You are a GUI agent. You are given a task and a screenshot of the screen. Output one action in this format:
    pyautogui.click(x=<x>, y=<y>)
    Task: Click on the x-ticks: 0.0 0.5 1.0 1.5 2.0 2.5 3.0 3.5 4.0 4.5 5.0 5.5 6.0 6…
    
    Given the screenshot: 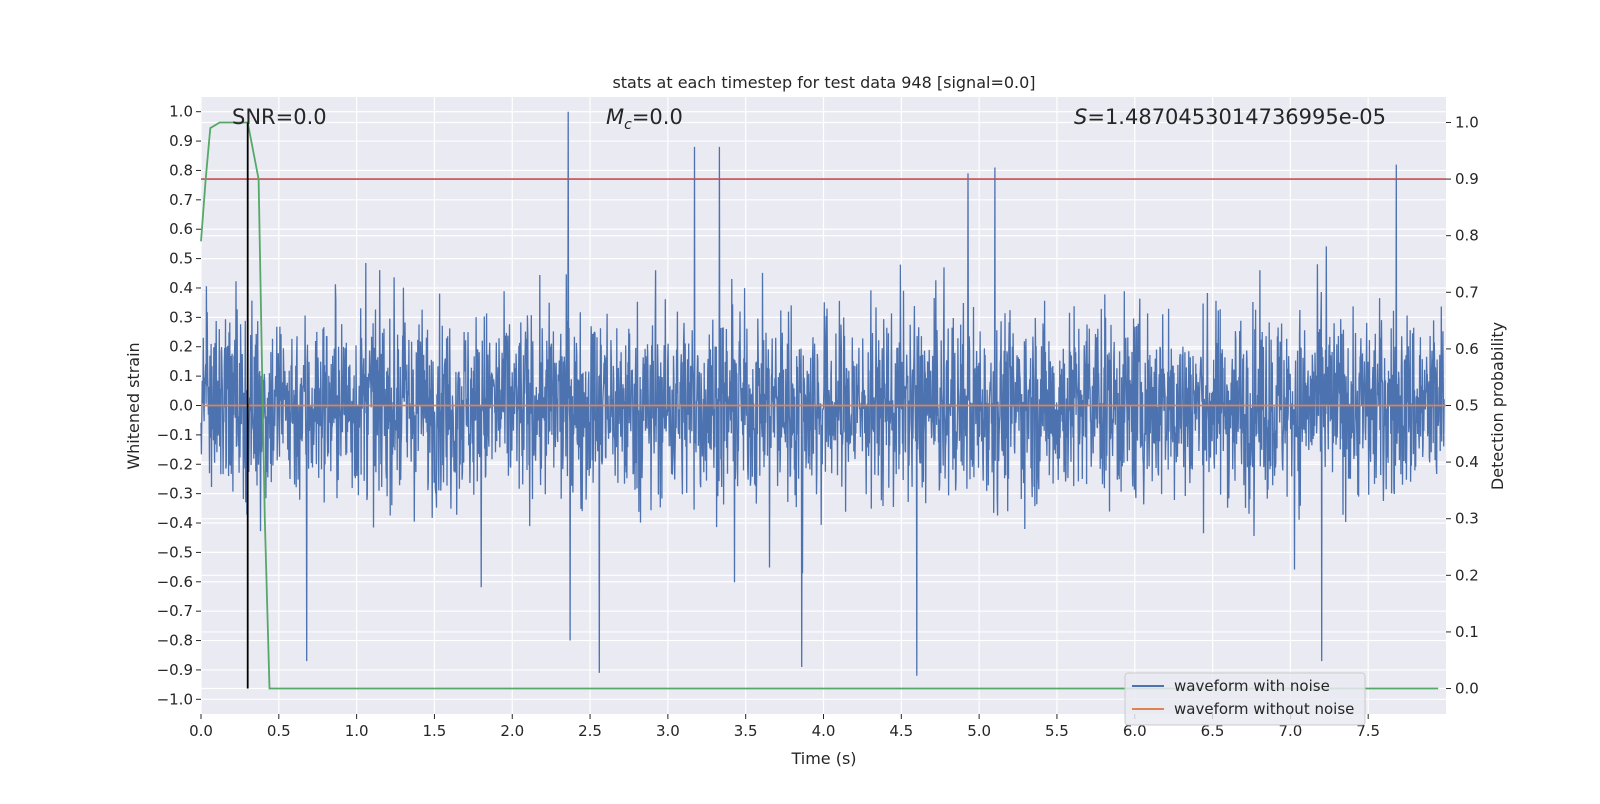 What is the action you would take?
    pyautogui.click(x=784, y=727)
    